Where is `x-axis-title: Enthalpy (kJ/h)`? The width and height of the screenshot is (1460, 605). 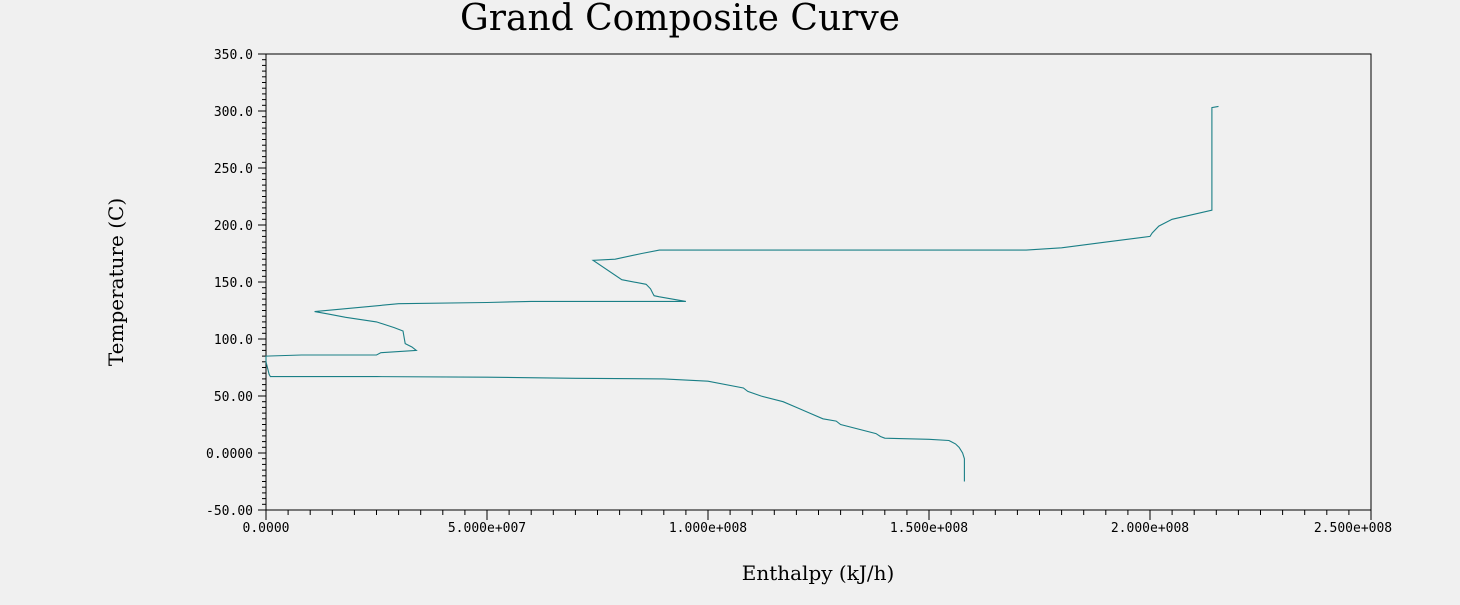 x-axis-title: Enthalpy (kJ/h) is located at coordinates (818, 573).